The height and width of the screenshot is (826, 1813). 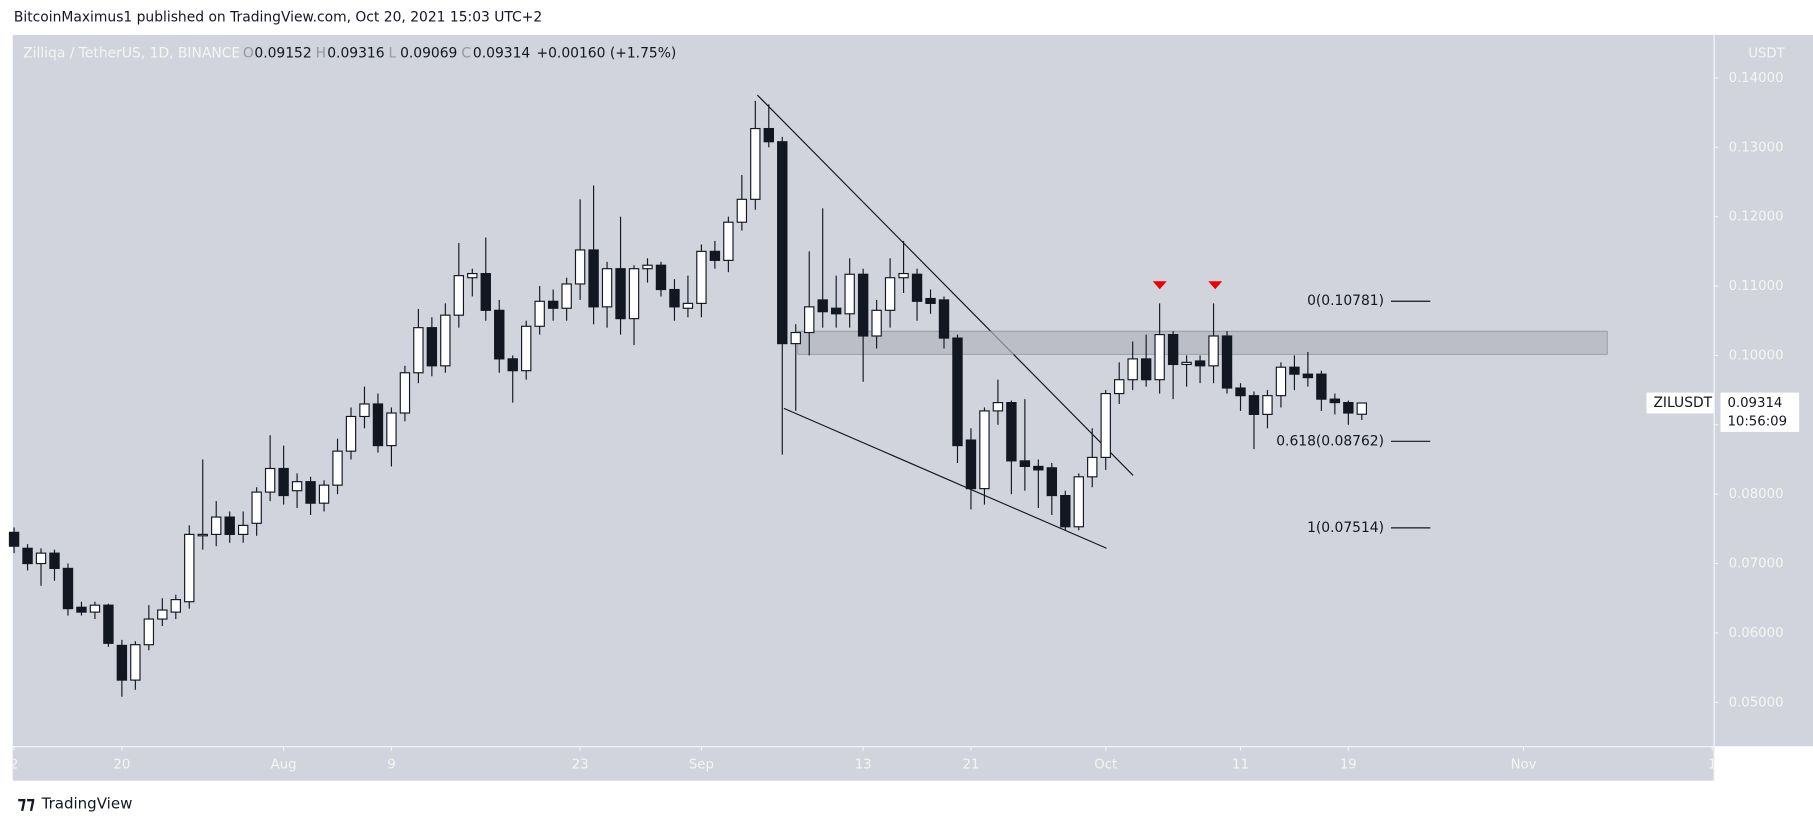 What do you see at coordinates (282, 53) in the screenshot?
I see `ohlc-value: 0.09152` at bounding box center [282, 53].